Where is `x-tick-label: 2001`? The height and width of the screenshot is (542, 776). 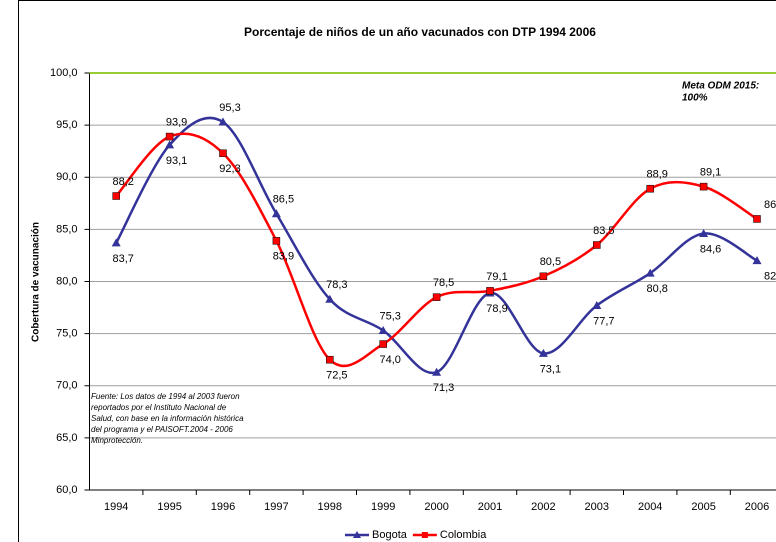
x-tick-label: 2001 is located at coordinates (490, 507).